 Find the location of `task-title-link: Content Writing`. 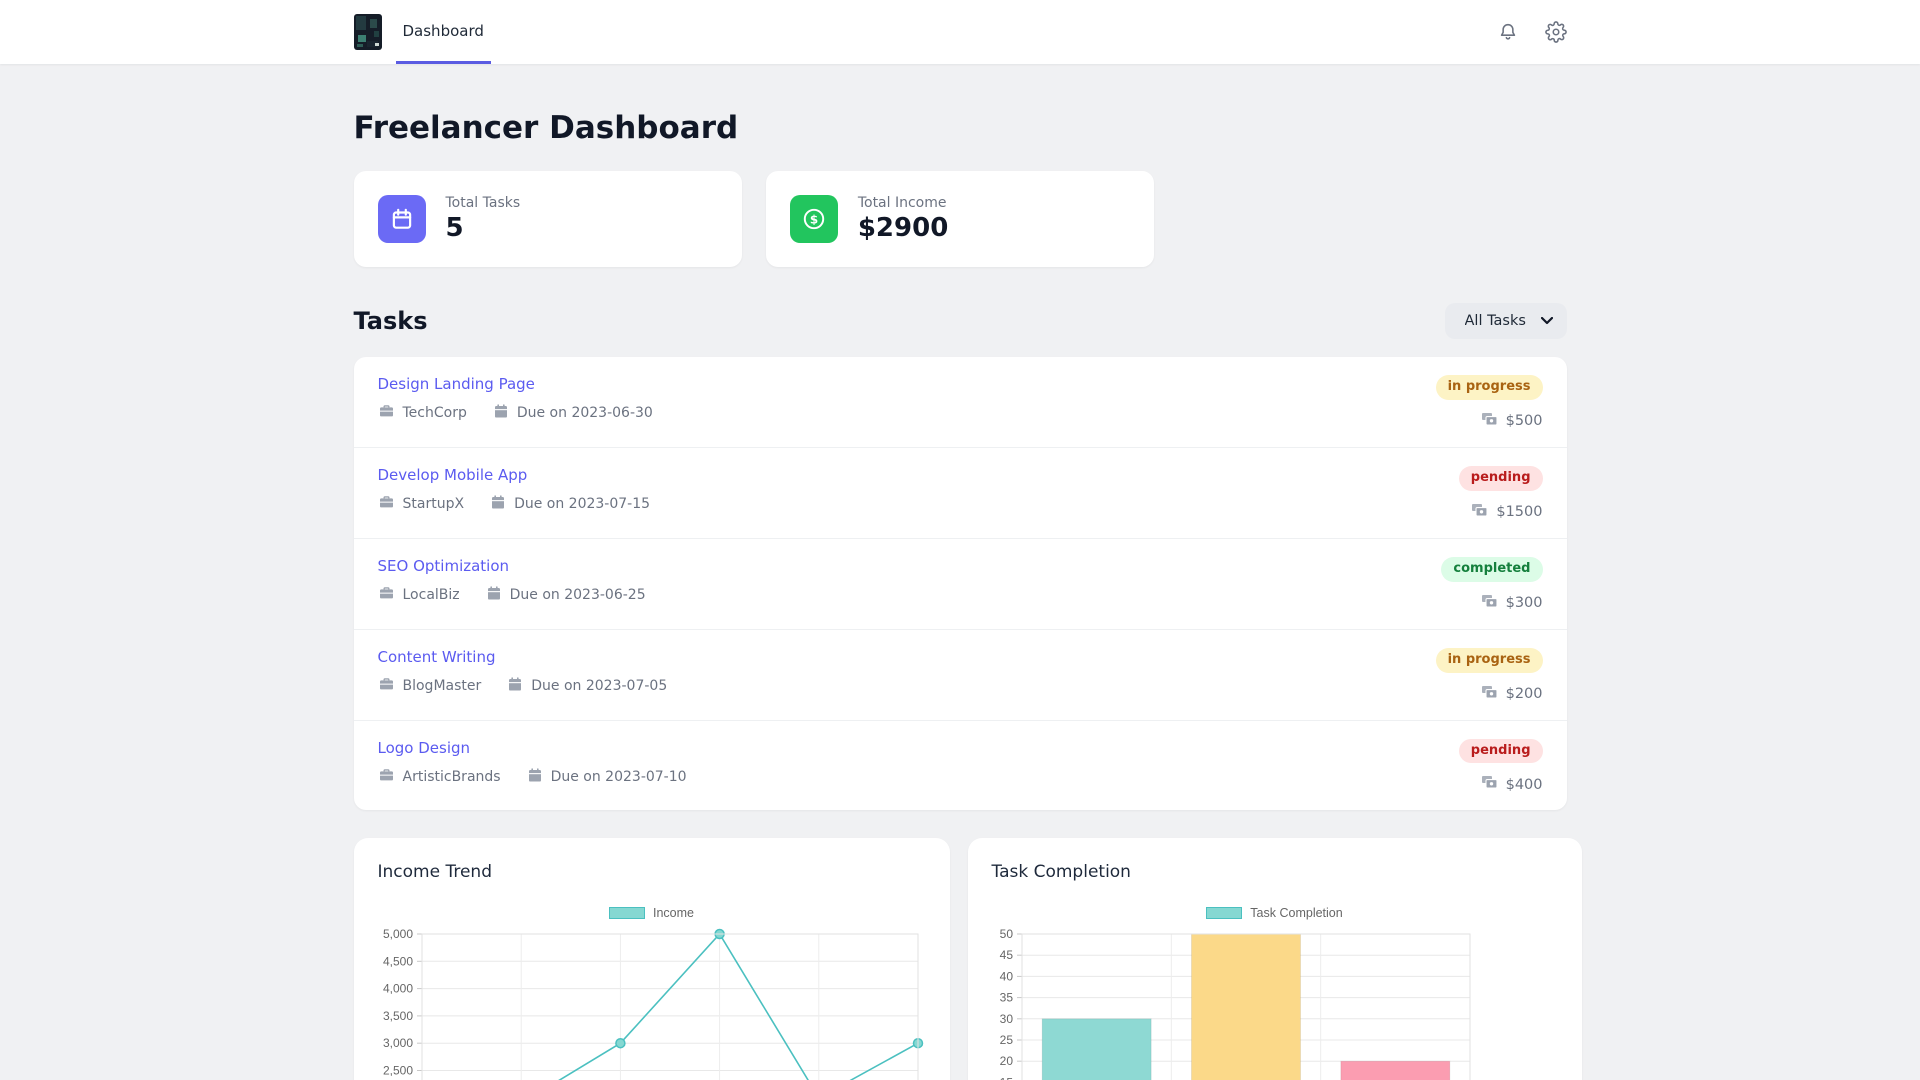

task-title-link: Content Writing is located at coordinates (436, 656).